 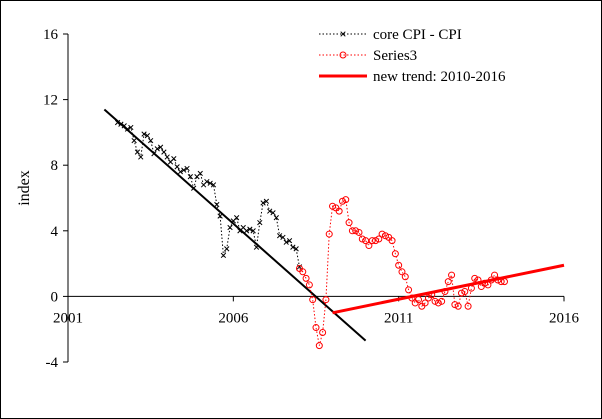 I want to click on series-line, so click(x=448, y=289).